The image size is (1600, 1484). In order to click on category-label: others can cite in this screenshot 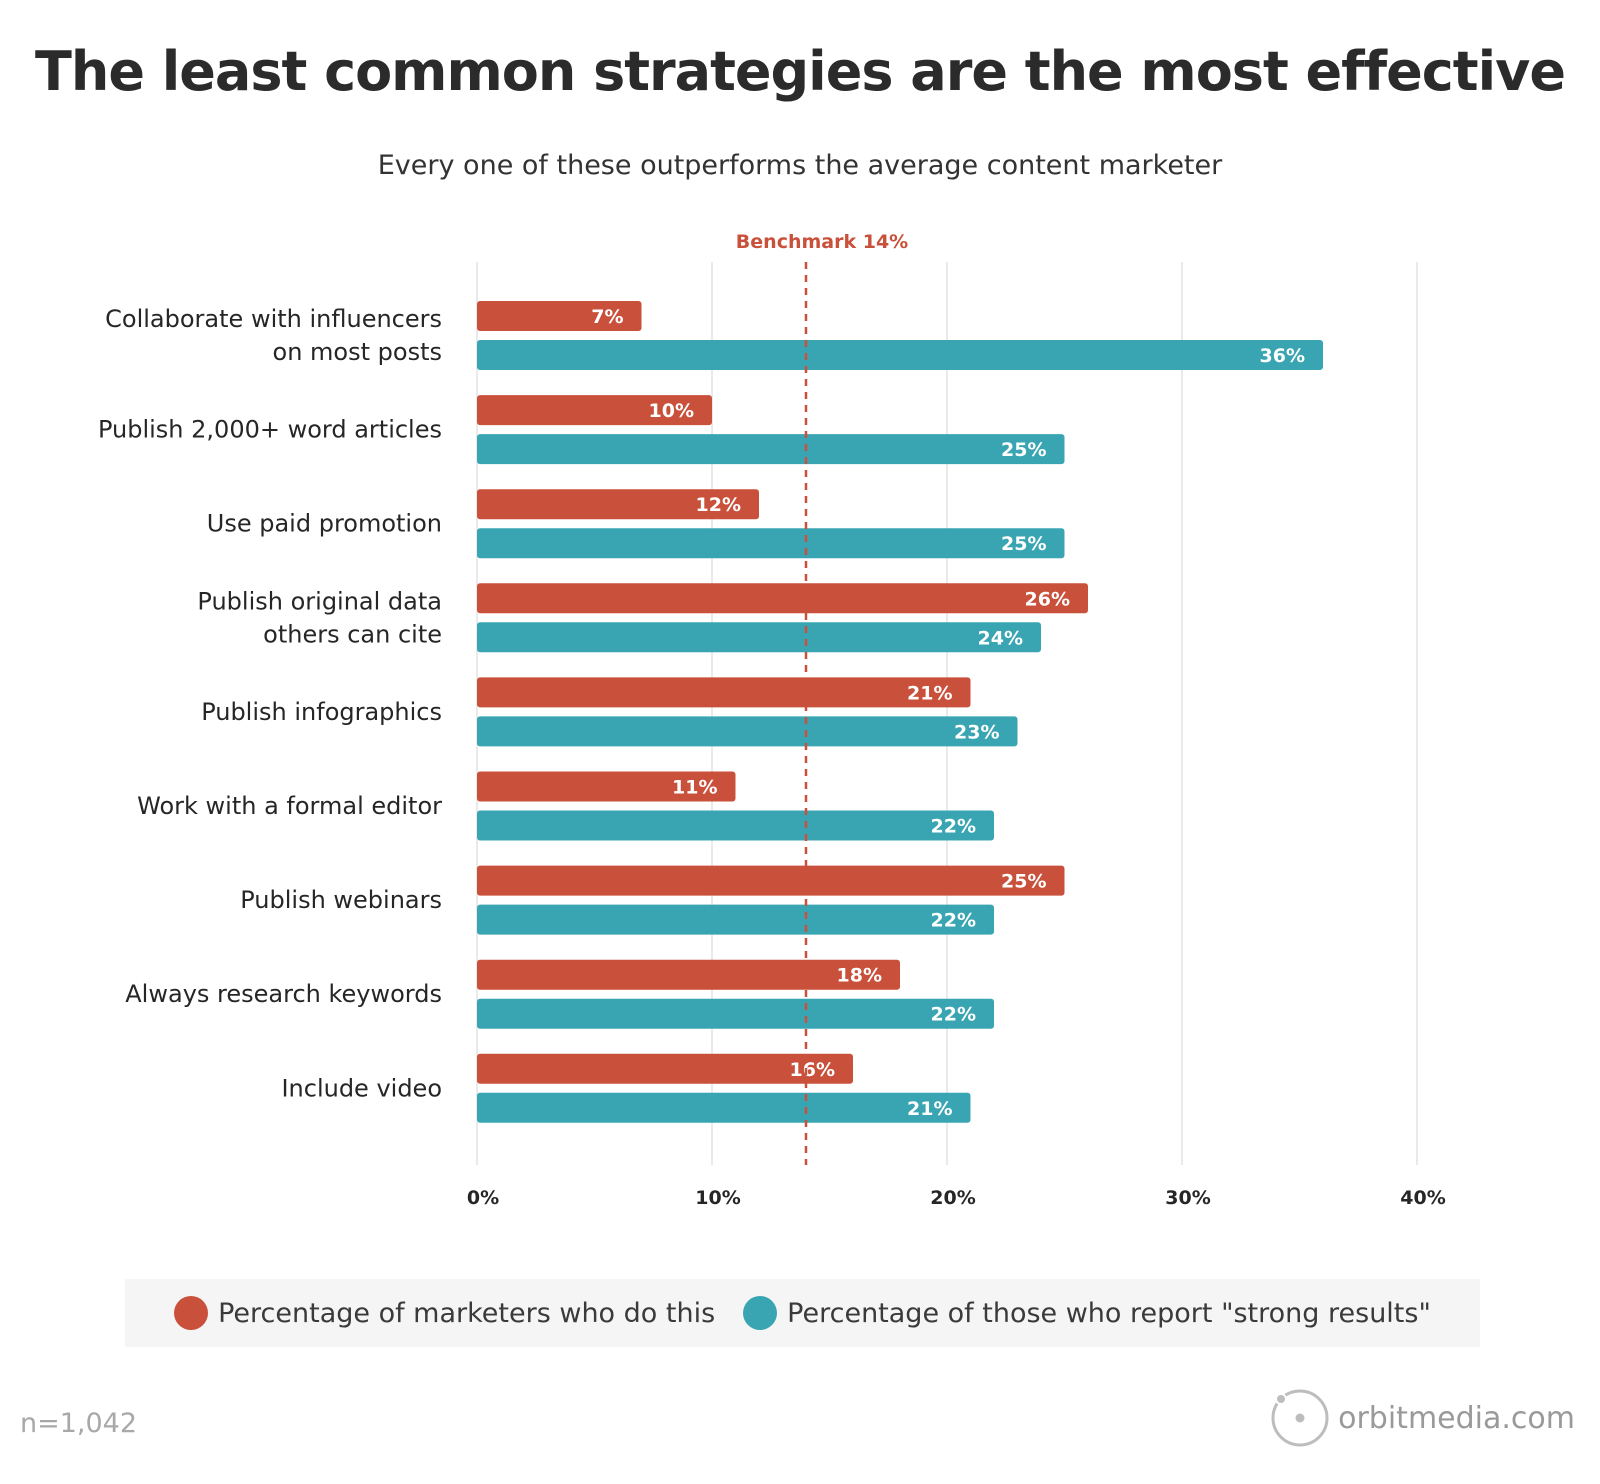, I will do `click(352, 634)`.